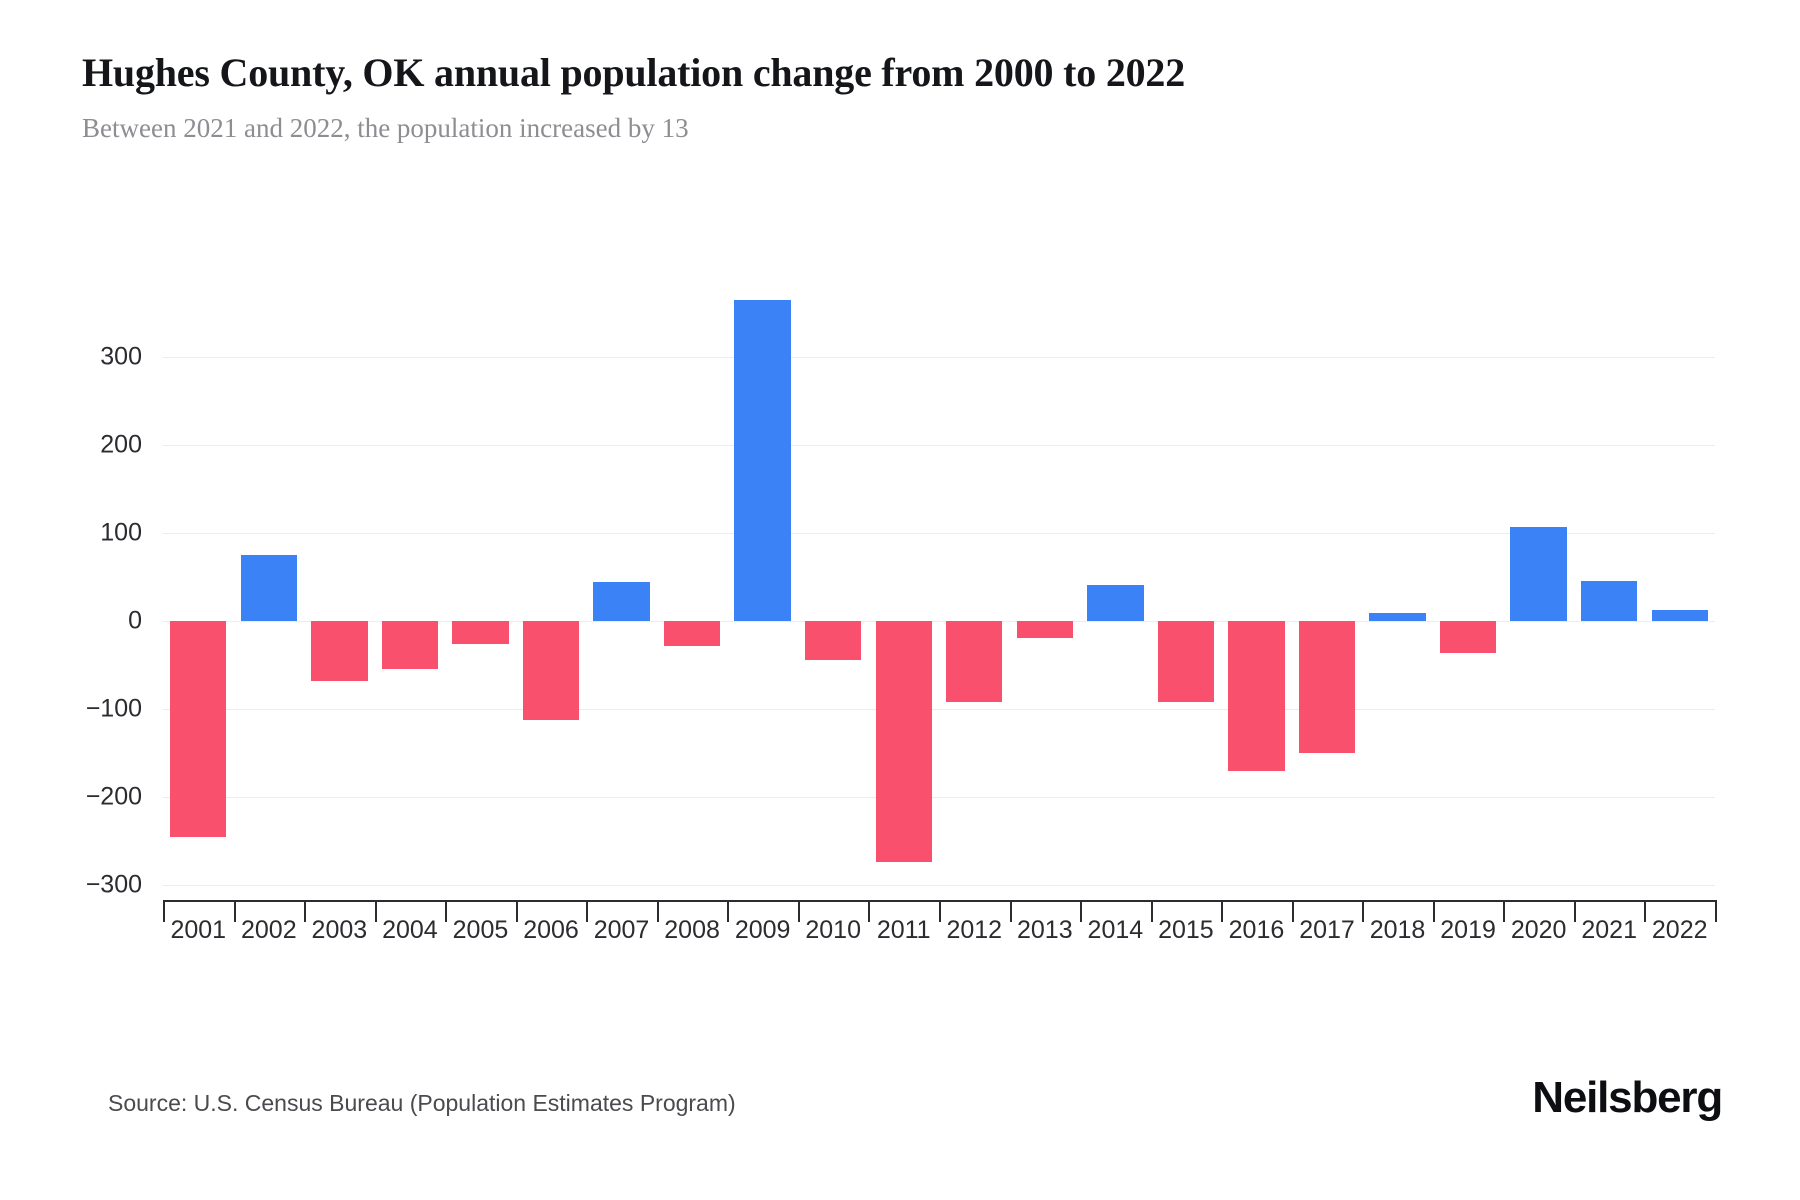 The image size is (1800, 1200). I want to click on bar-2018, so click(1397, 617).